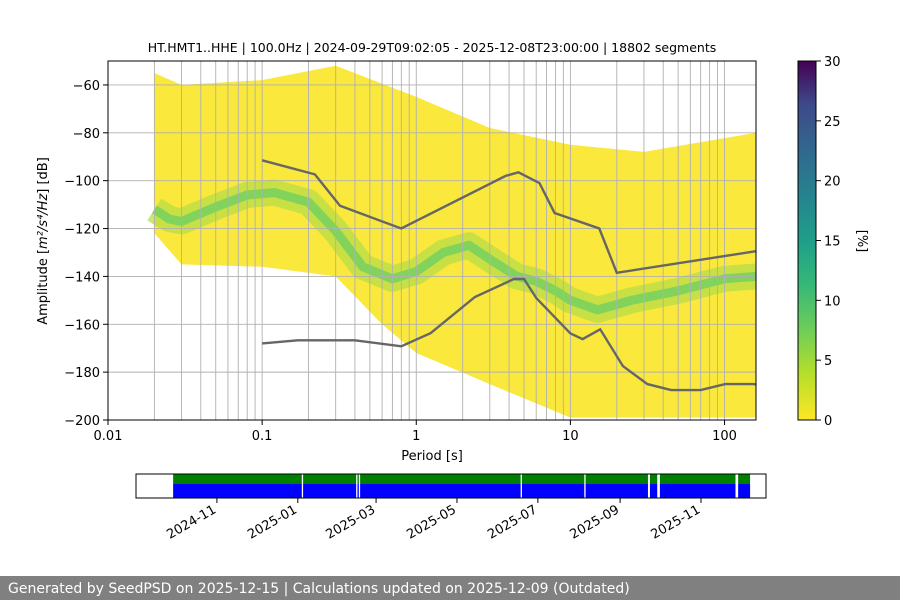  I want to click on timeline-tick-label: 2025-01, so click(272, 522).